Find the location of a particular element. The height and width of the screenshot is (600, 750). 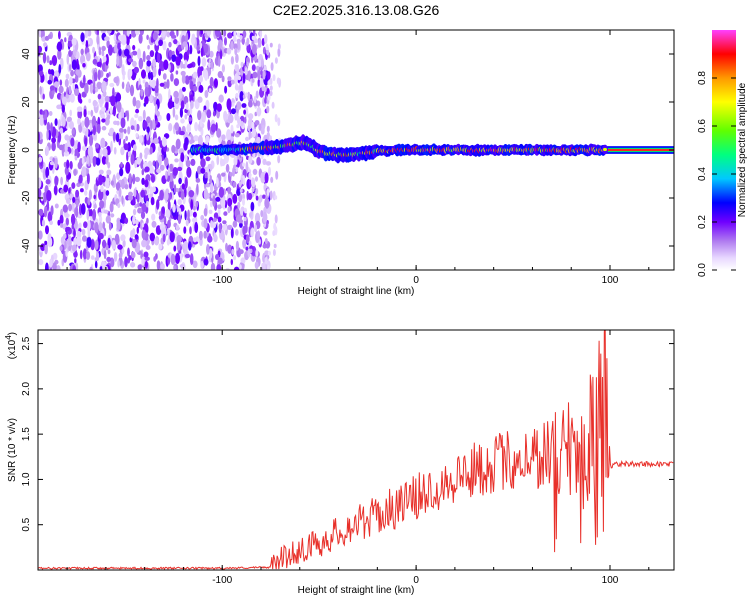

y-tick-label: 20 is located at coordinates (26, 102).